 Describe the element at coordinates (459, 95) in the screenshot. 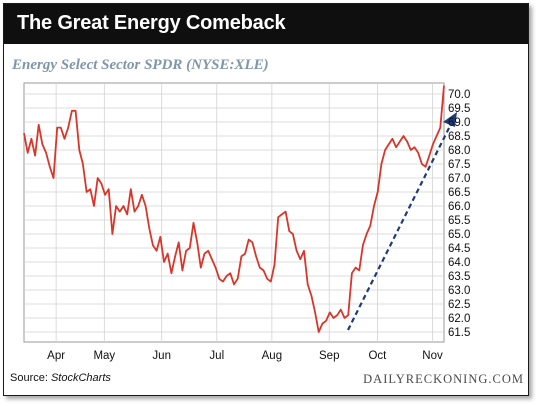

I see `y-tick-label: 70.0` at that location.